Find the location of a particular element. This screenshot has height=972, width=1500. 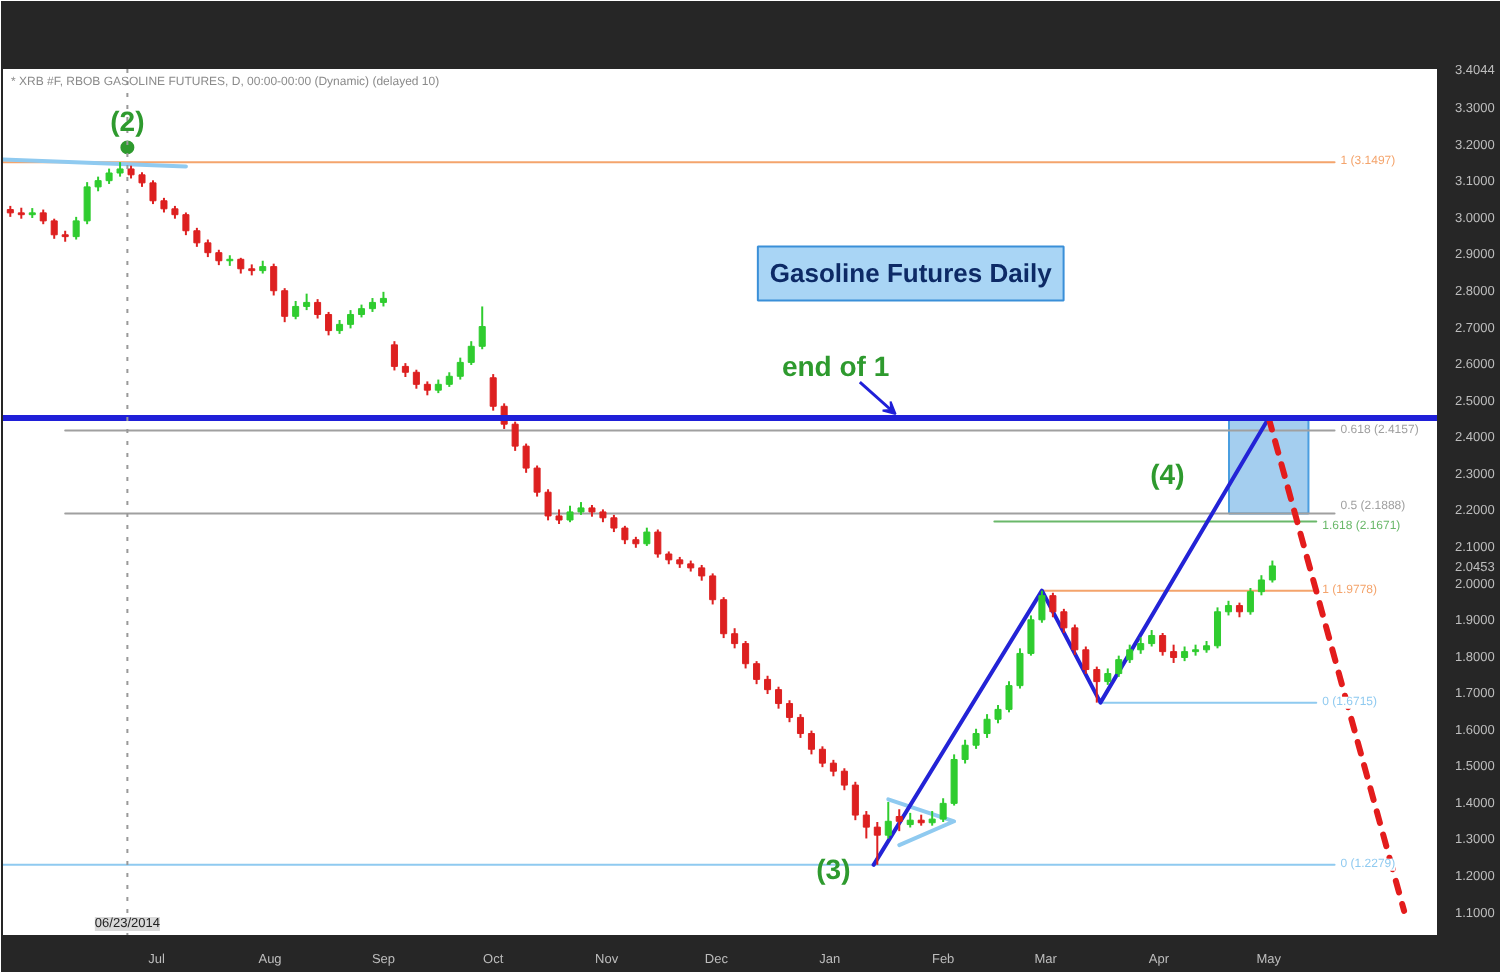

annotation: end of 1 is located at coordinates (835, 365).